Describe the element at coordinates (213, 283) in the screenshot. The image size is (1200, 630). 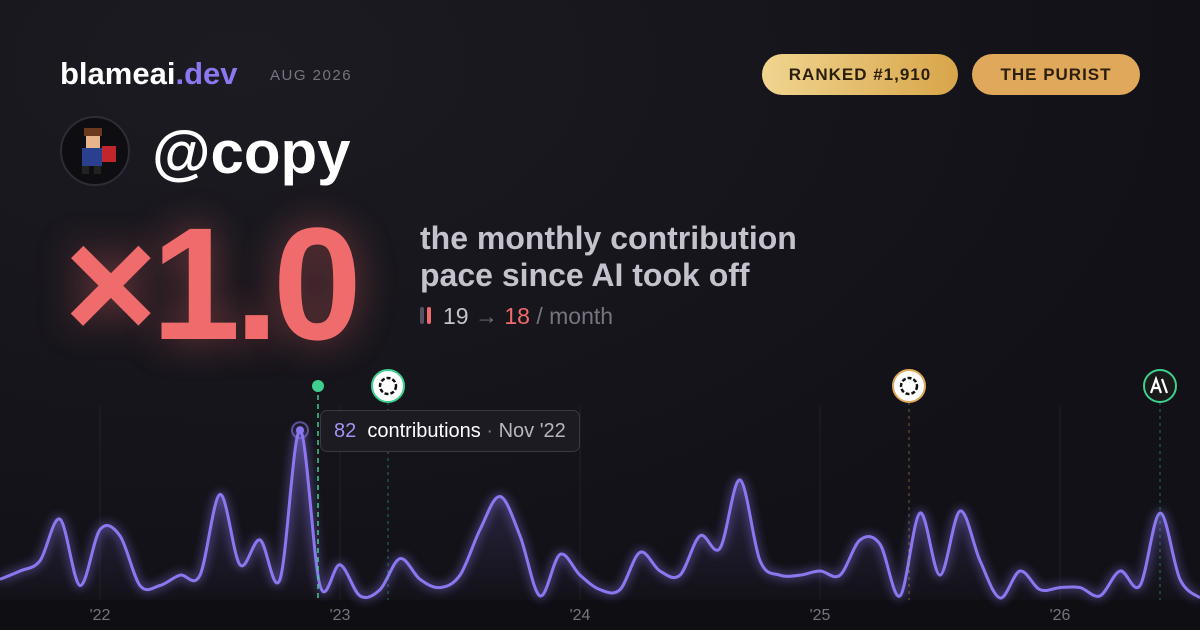
I see `multiplier: ×1.0` at that location.